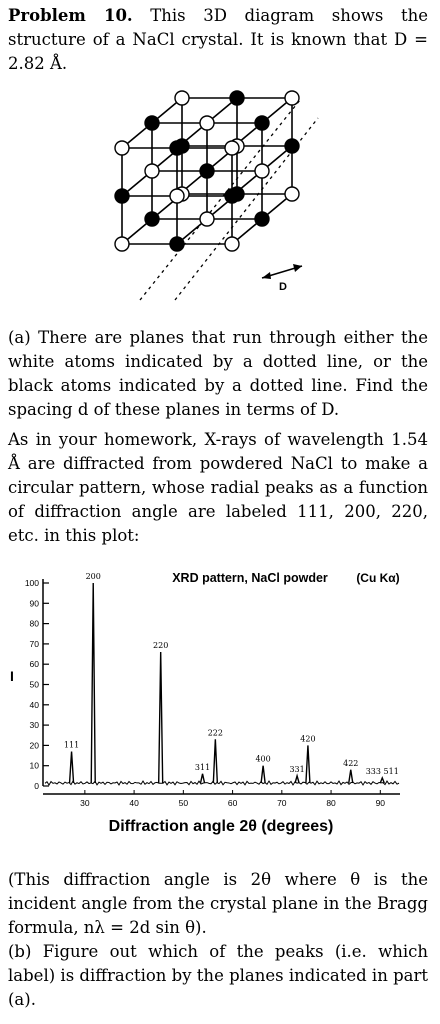 The width and height of the screenshot is (440, 1024). I want to click on x-tick-label: 30, so click(85, 803).